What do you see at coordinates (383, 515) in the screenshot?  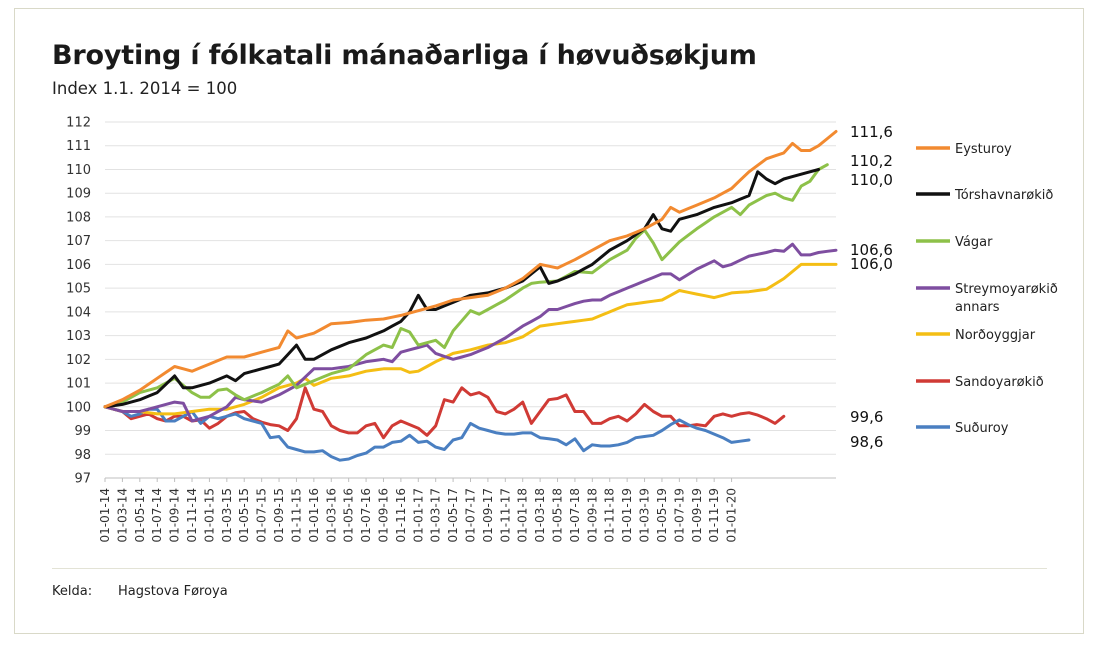 I see `x-tick-label: 01-09-16` at bounding box center [383, 515].